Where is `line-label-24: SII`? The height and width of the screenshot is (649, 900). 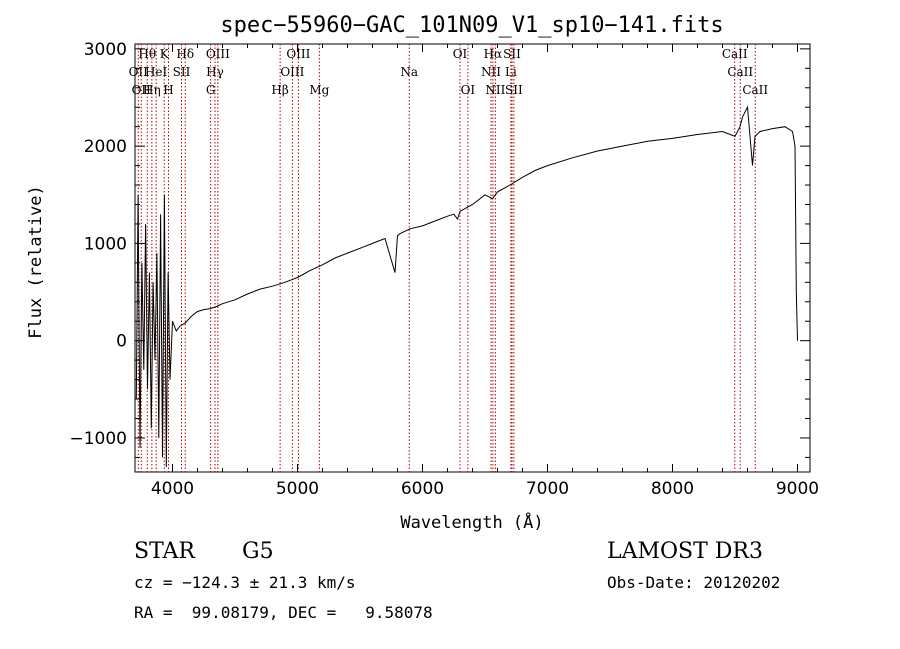
line-label-24: SII is located at coordinates (514, 90).